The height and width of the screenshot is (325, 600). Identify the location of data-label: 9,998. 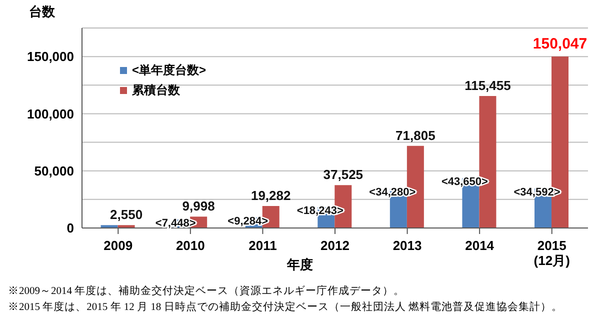
(198, 206).